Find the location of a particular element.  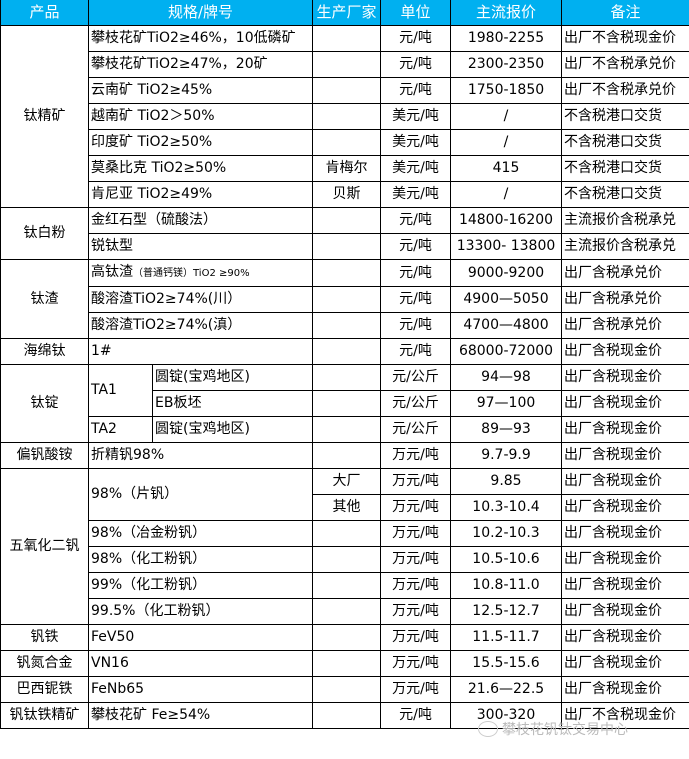

spec-text: 酸溶渣TiO2≥74%(川） is located at coordinates (166, 299).